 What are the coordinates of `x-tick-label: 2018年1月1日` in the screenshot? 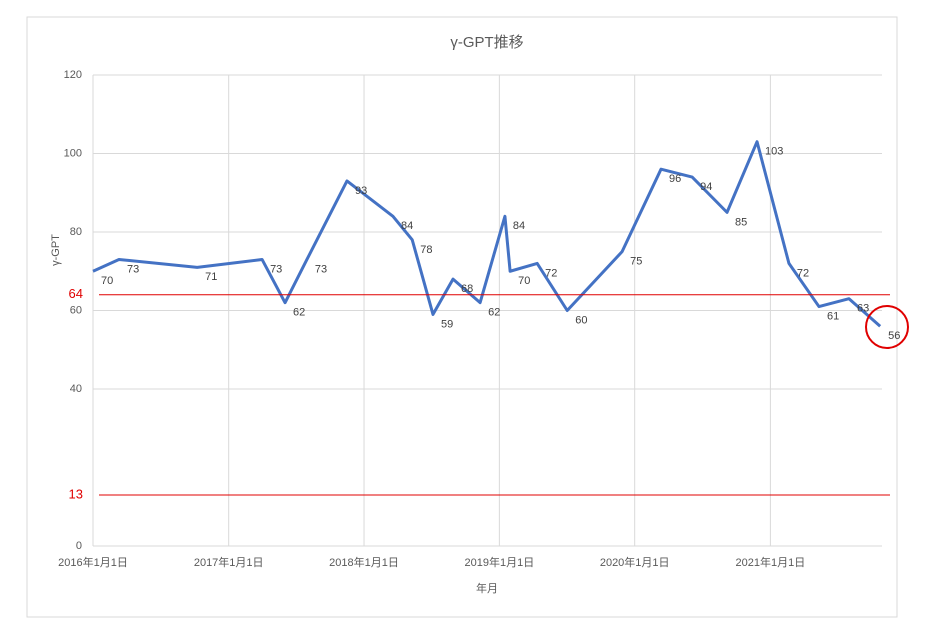 It's located at (364, 562).